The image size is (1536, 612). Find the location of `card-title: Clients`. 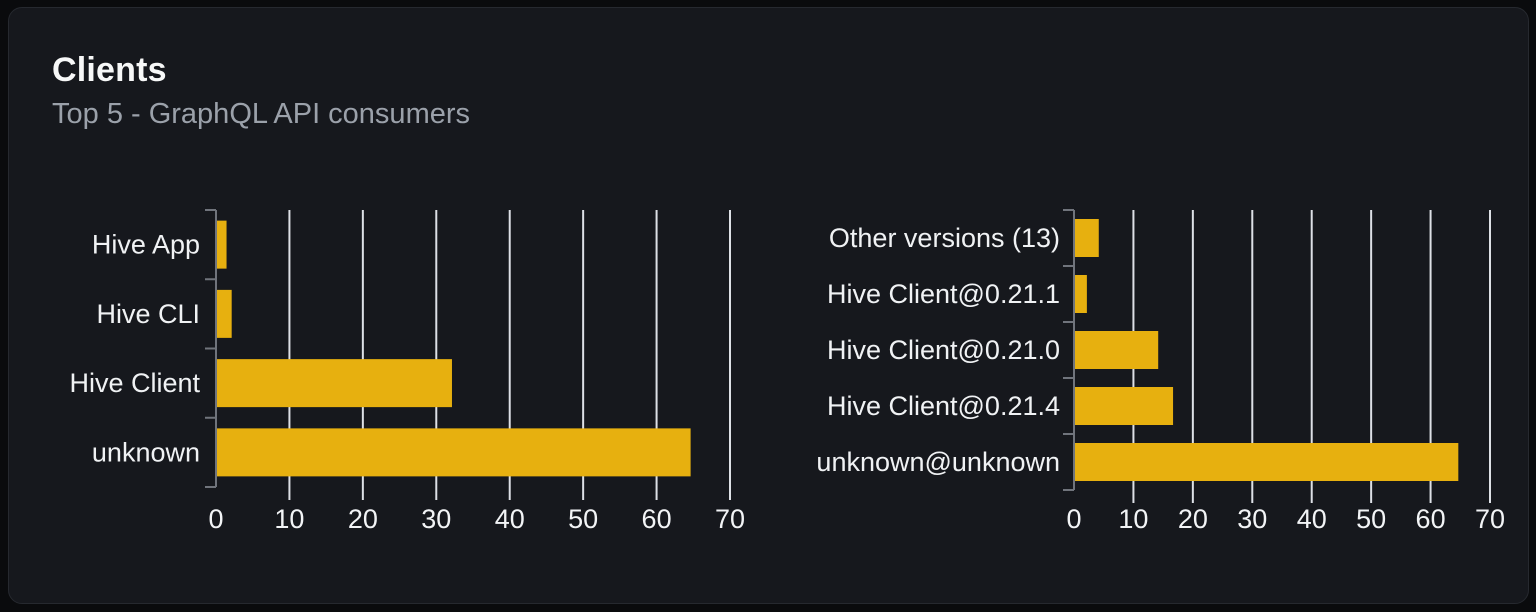

card-title: Clients is located at coordinates (109, 70).